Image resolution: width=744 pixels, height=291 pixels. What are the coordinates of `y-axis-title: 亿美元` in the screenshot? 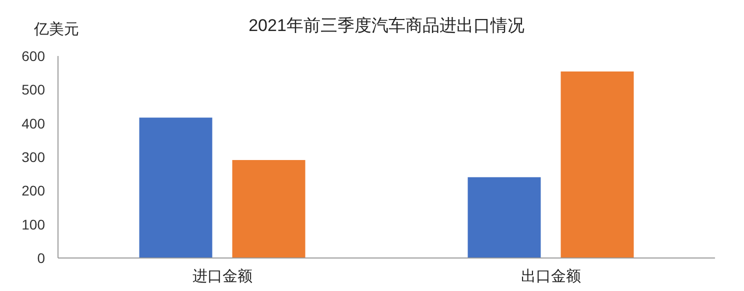 It's located at (56, 29).